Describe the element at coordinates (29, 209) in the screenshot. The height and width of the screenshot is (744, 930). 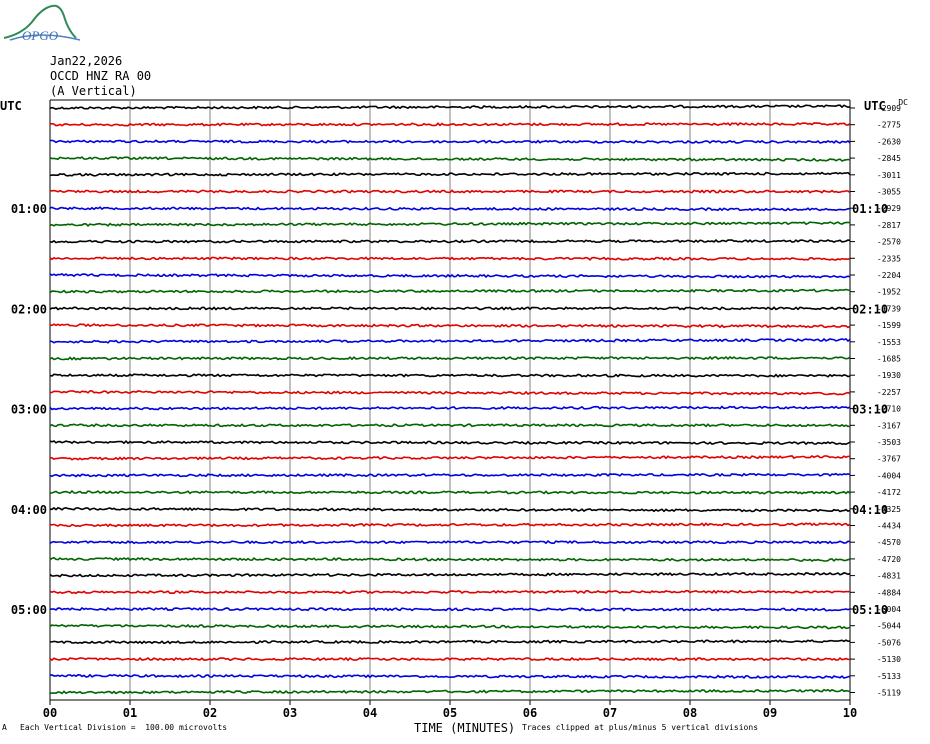
I see `left-time-label: 01:00` at that location.